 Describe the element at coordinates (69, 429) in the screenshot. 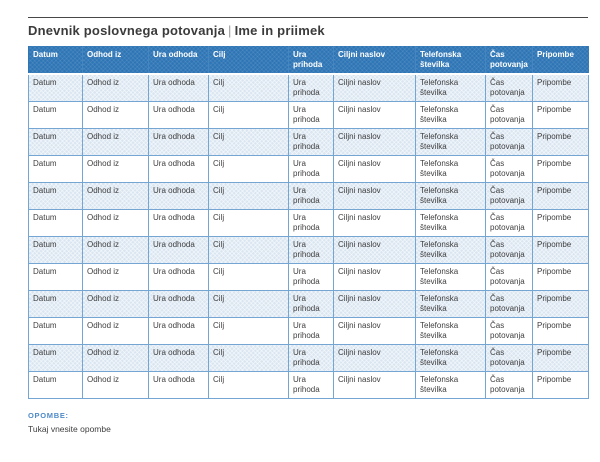

I see `notes-placeholder: Tukaj vnesite opombe` at that location.